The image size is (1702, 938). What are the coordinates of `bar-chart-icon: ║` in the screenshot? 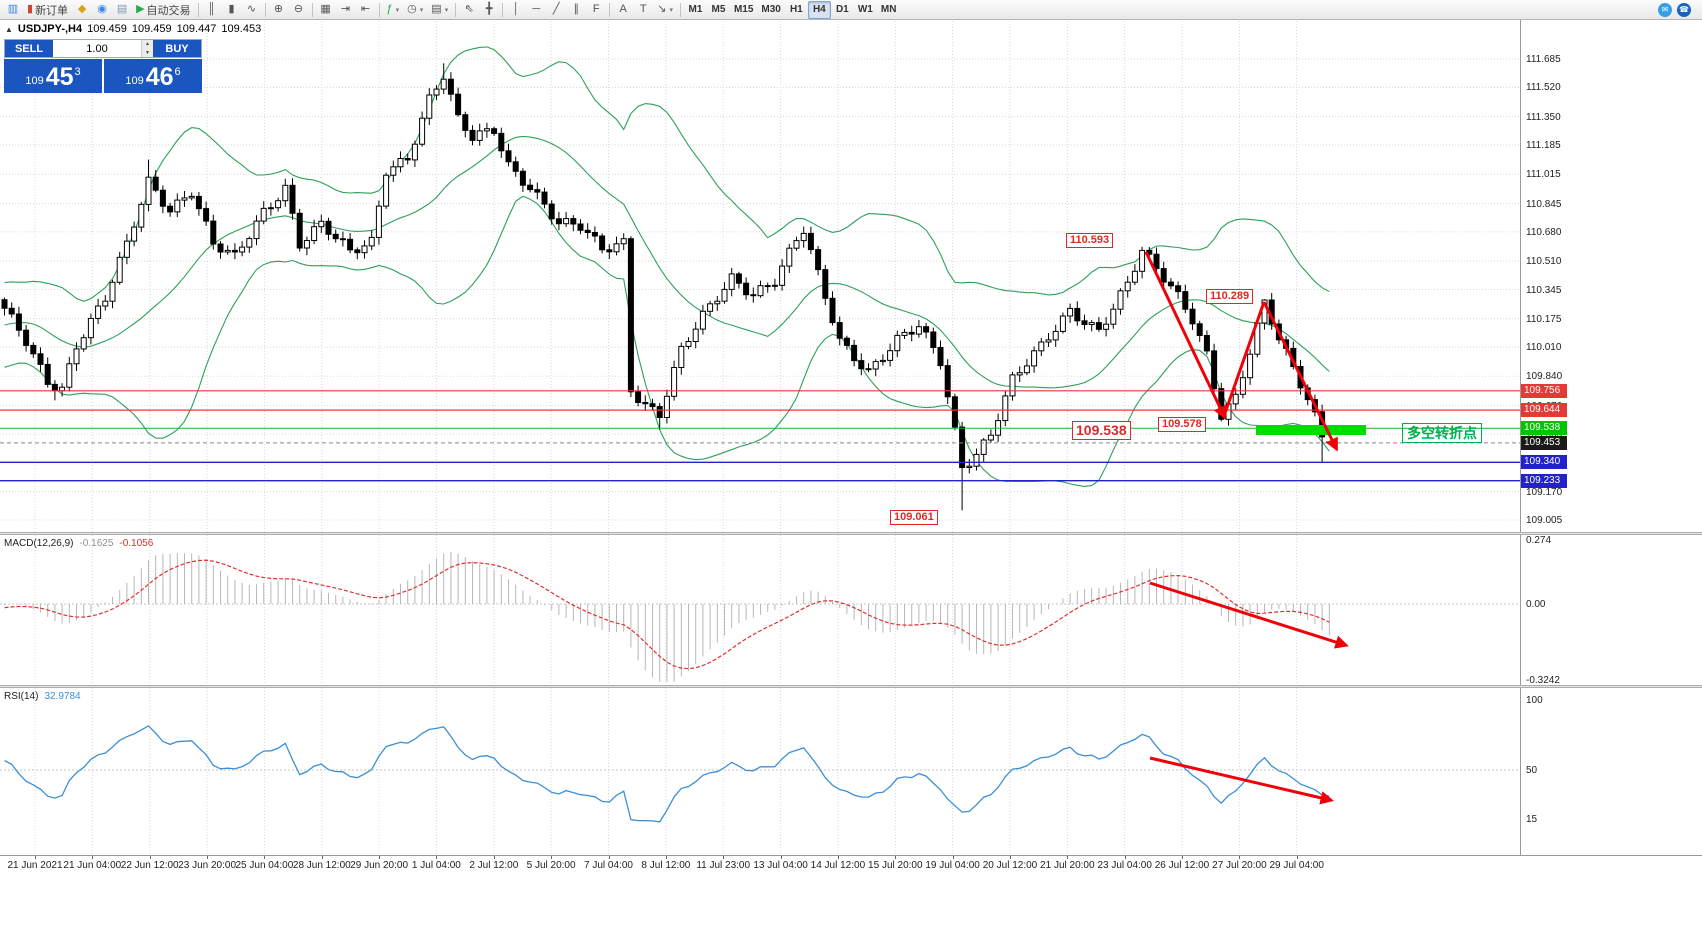 It's located at (212, 10).